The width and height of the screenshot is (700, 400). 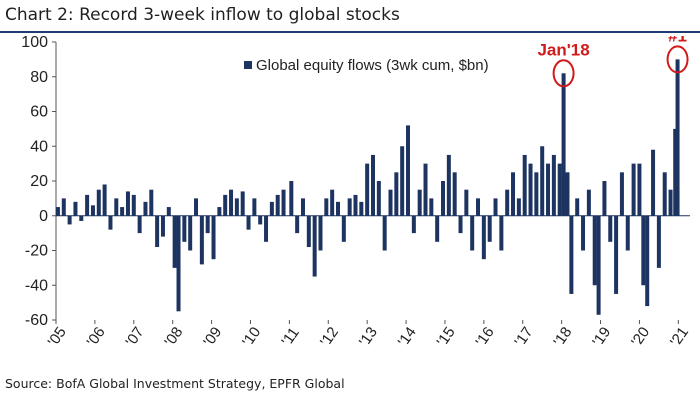 What do you see at coordinates (290, 336) in the screenshot?
I see `x-tick-label: '11` at bounding box center [290, 336].